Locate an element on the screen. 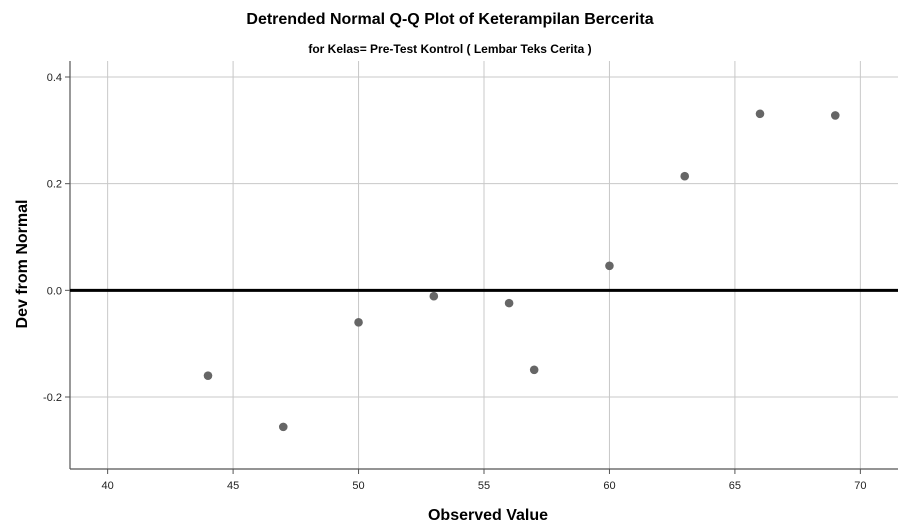  x-axis-label: Observed Value is located at coordinates (488, 515).